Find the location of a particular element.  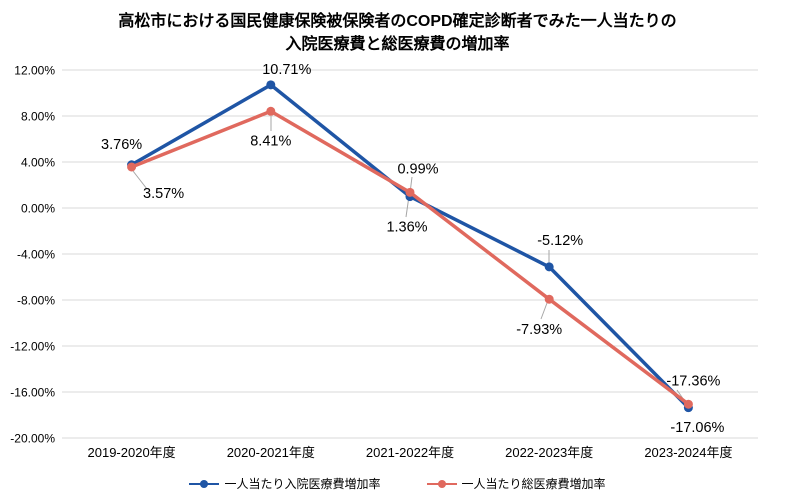

legend-label: 一人当たり総医療費増加率 is located at coordinates (533, 484).